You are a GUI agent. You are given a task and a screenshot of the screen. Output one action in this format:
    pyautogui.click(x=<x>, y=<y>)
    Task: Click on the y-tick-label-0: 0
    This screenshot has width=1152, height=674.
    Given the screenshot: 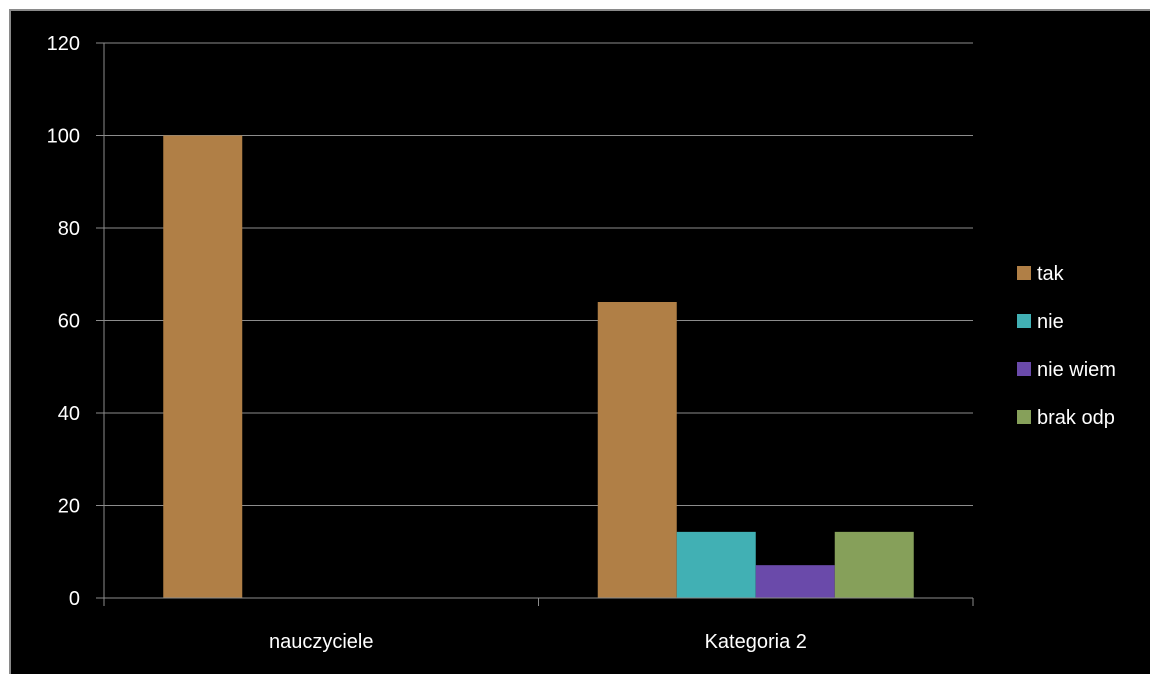 What is the action you would take?
    pyautogui.click(x=74, y=599)
    